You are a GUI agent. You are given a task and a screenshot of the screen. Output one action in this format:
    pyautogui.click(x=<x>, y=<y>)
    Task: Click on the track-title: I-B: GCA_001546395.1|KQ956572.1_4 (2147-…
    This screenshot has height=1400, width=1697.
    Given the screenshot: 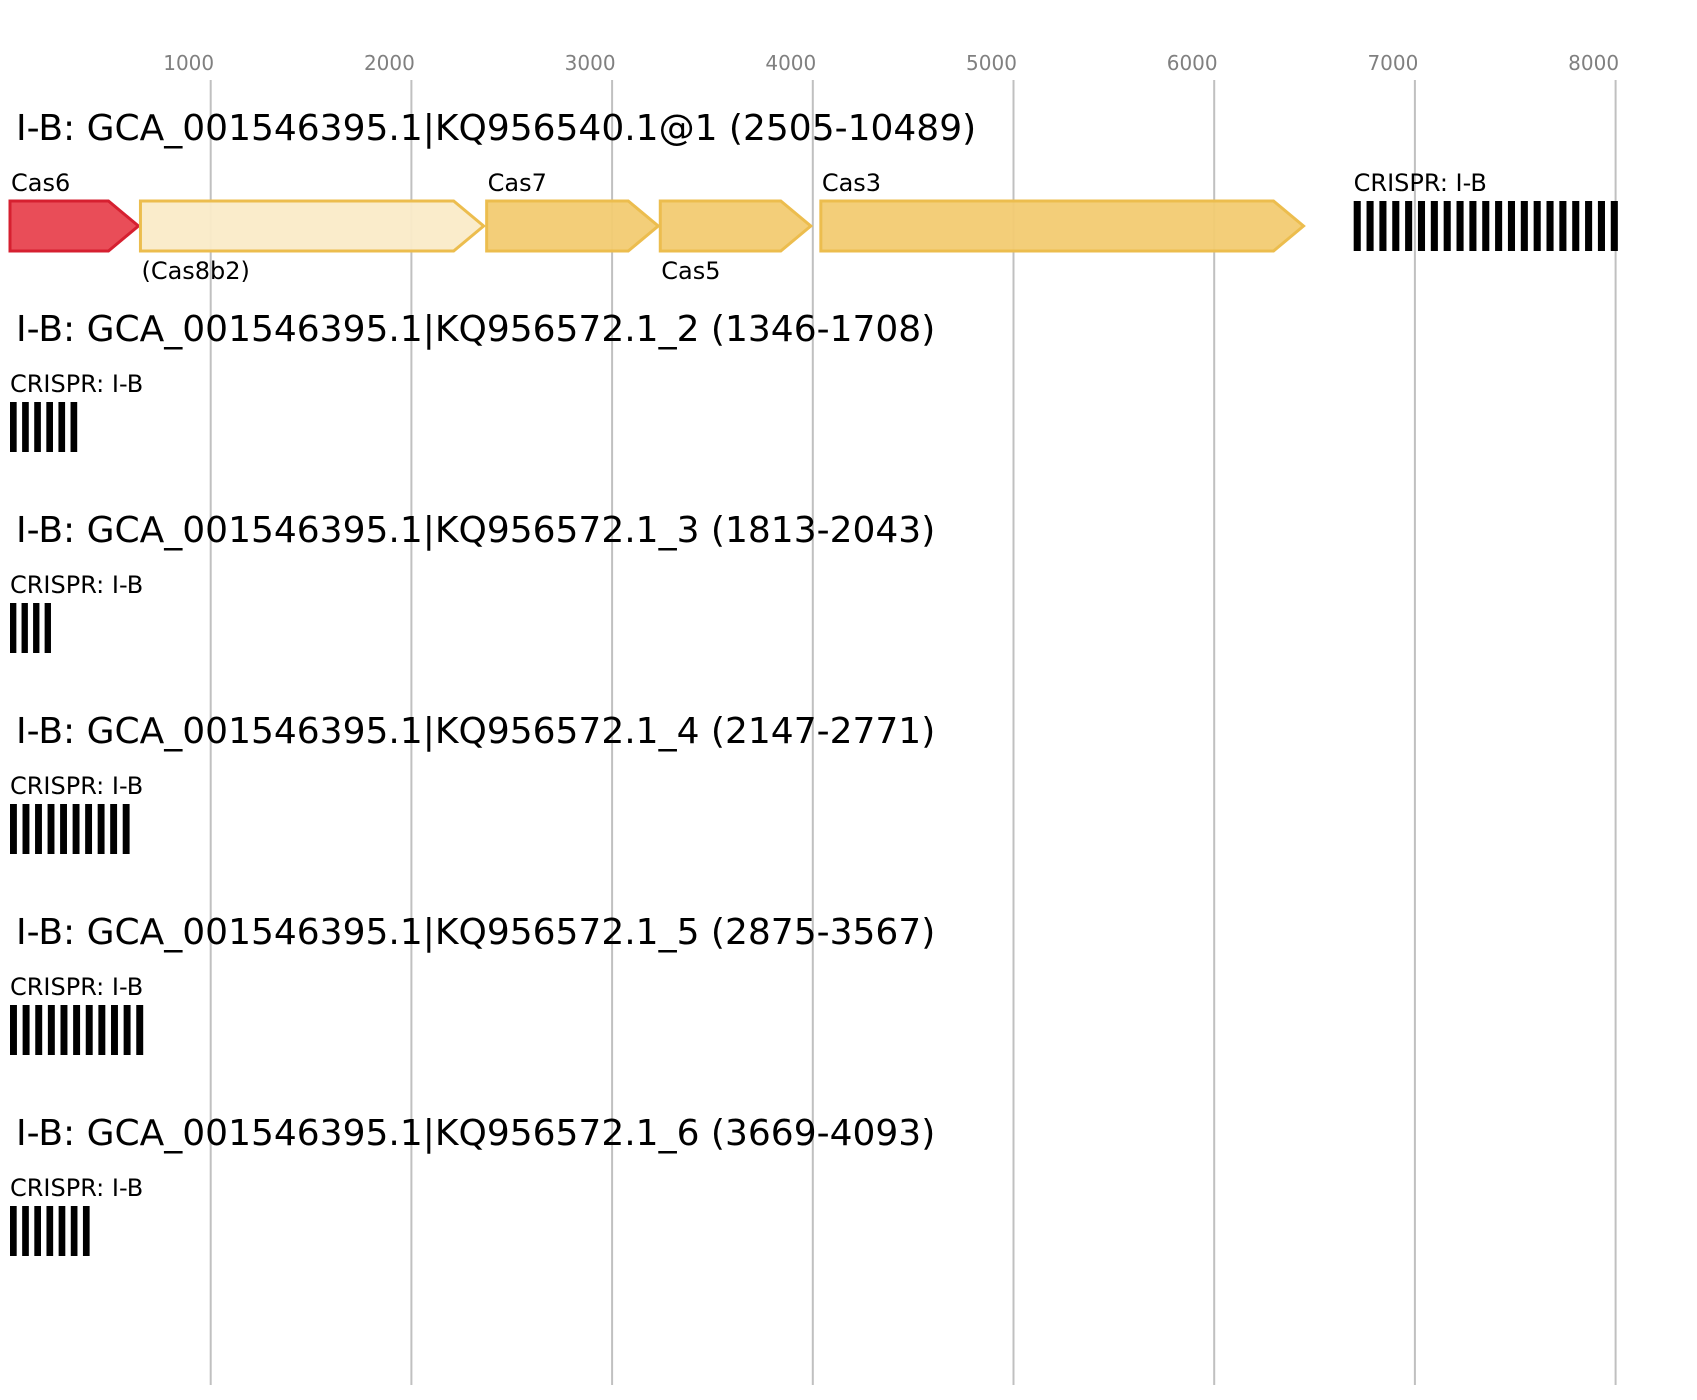 What is the action you would take?
    pyautogui.click(x=475, y=731)
    